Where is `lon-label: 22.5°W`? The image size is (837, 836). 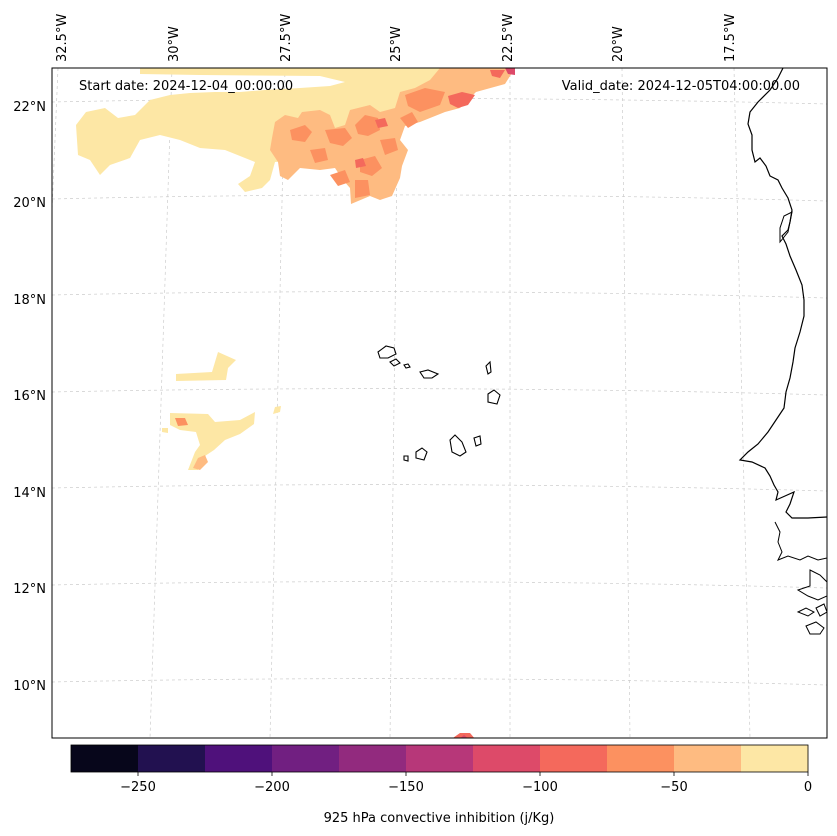 lon-label: 22.5°W is located at coordinates (508, 38).